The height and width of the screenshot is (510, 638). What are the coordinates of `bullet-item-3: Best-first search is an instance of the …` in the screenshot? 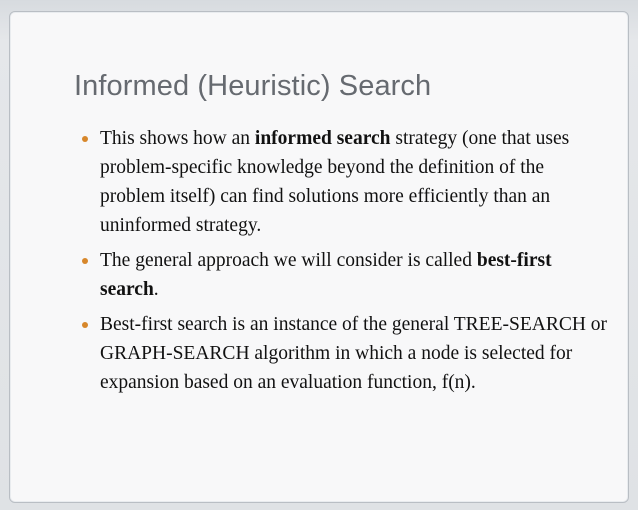 It's located at (345, 353).